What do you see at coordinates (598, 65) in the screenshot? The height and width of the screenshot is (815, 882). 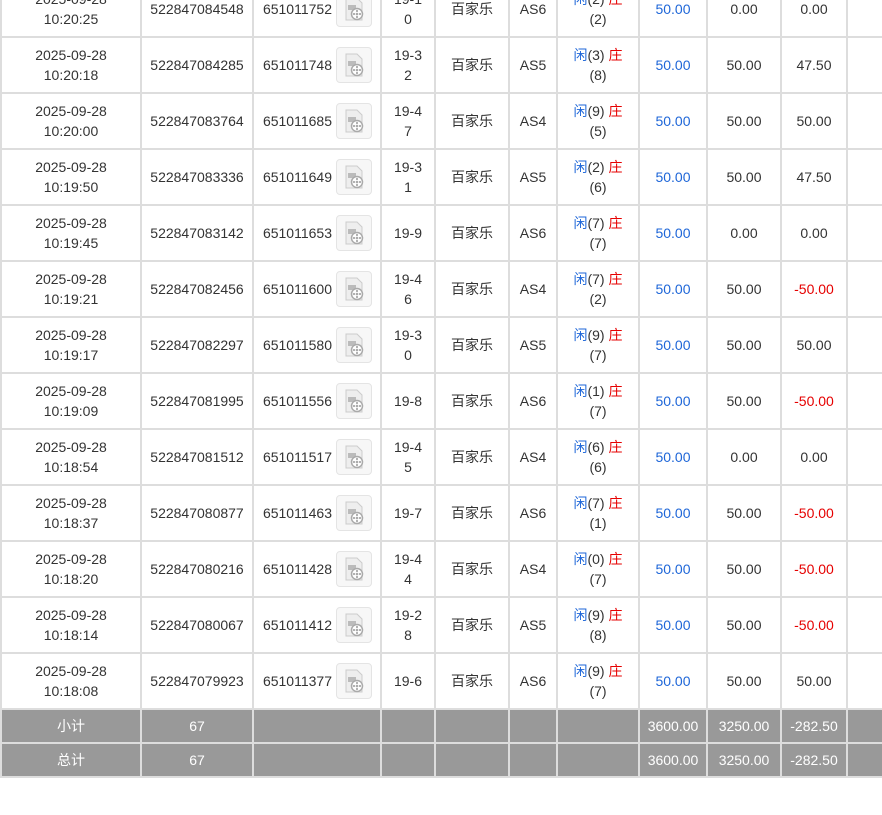 I see `result-cell: 闲(3) 庄 (8)` at bounding box center [598, 65].